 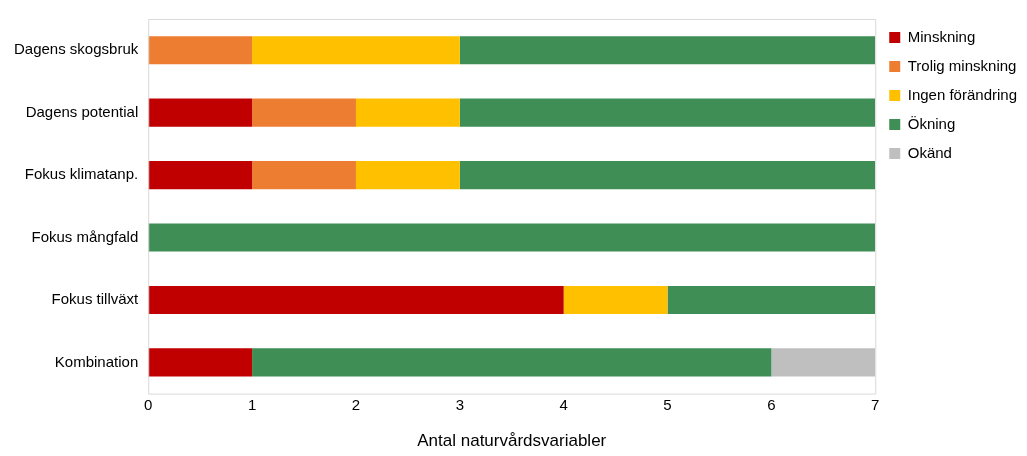 What do you see at coordinates (76, 49) in the screenshot?
I see `y-tick-label: Dagens skogsbruk` at bounding box center [76, 49].